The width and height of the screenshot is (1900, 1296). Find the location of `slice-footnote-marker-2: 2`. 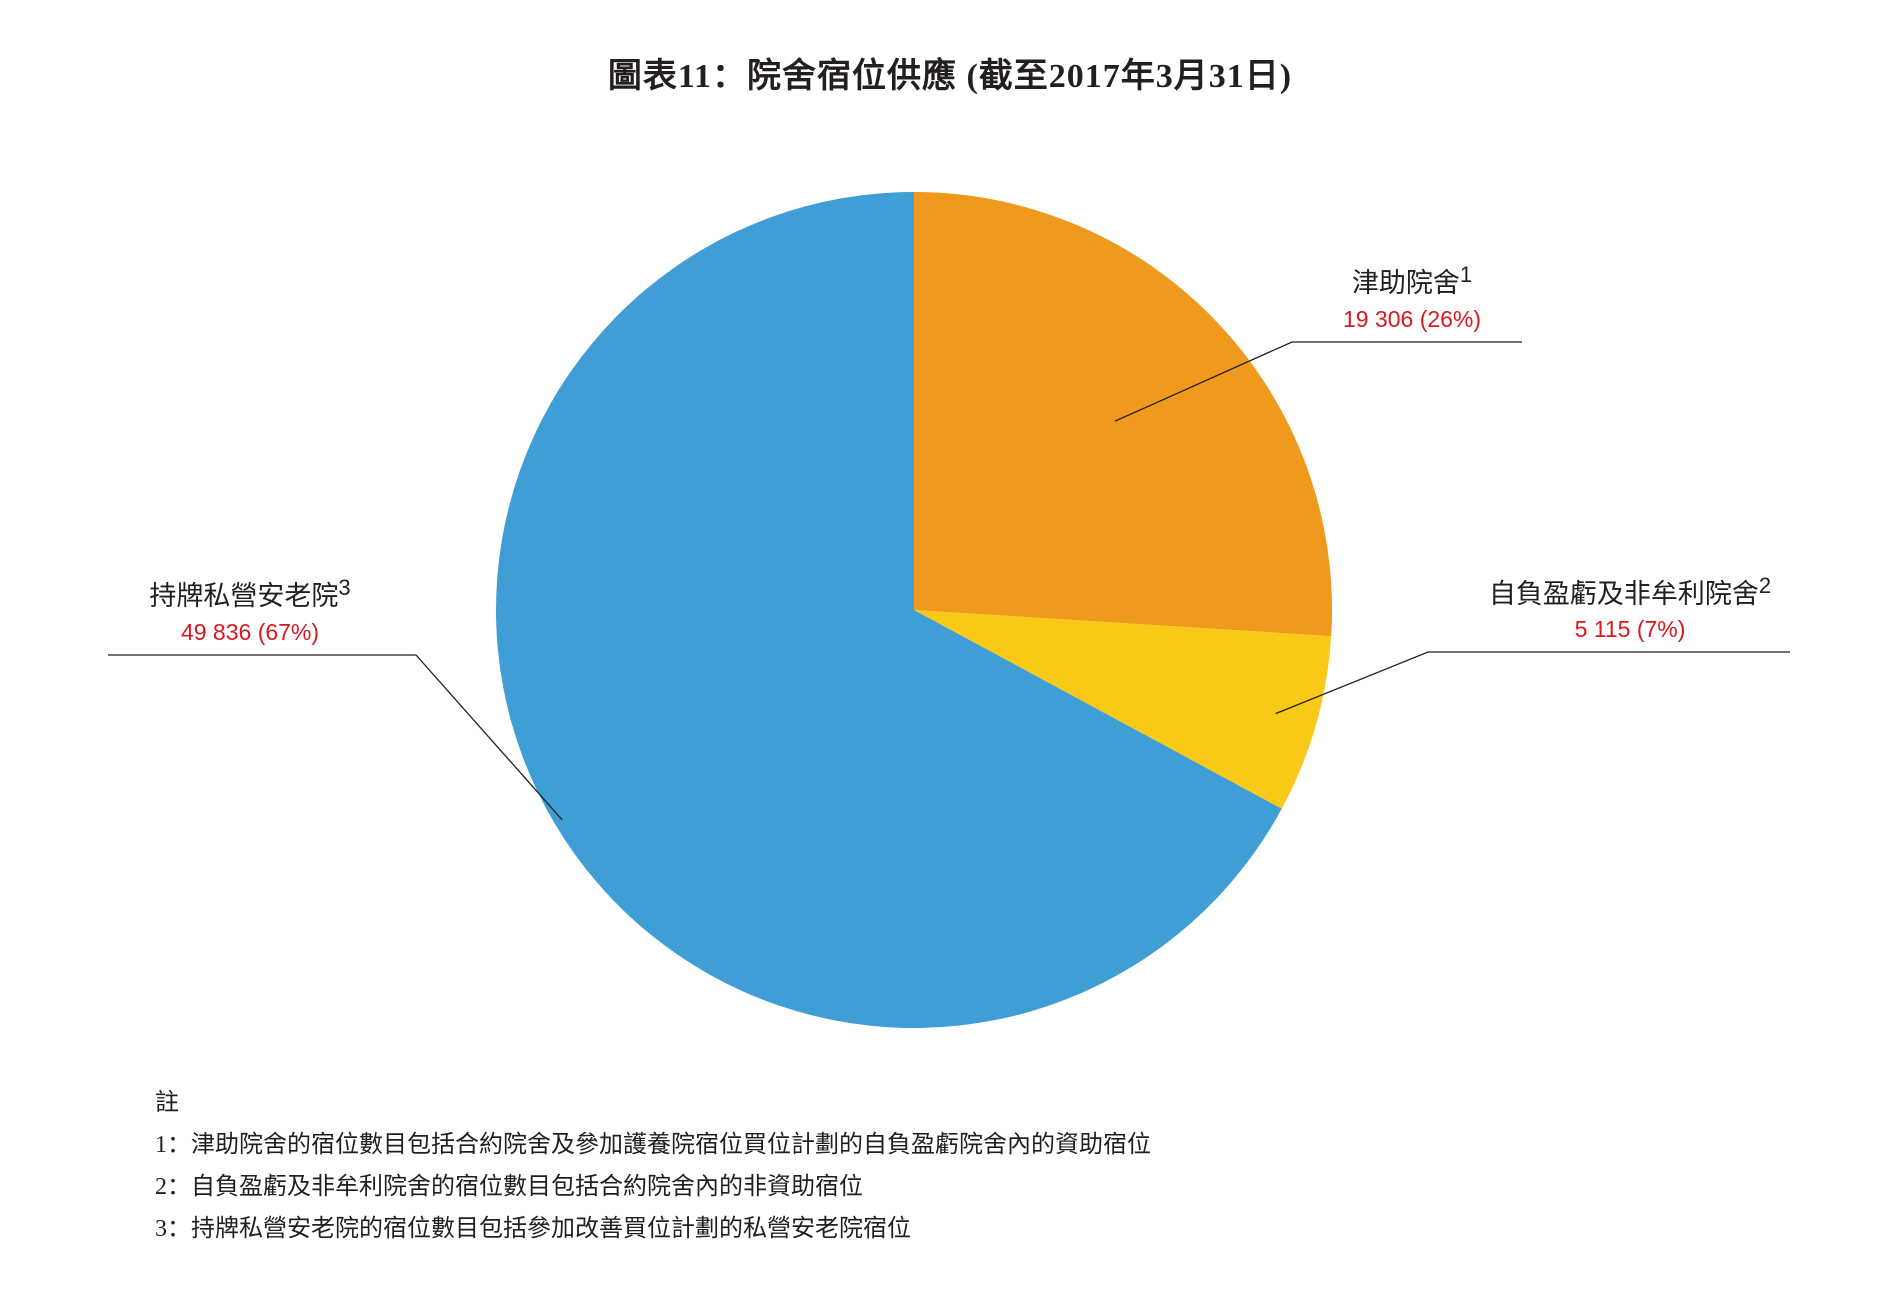

slice-footnote-marker-2: 2 is located at coordinates (1765, 585).